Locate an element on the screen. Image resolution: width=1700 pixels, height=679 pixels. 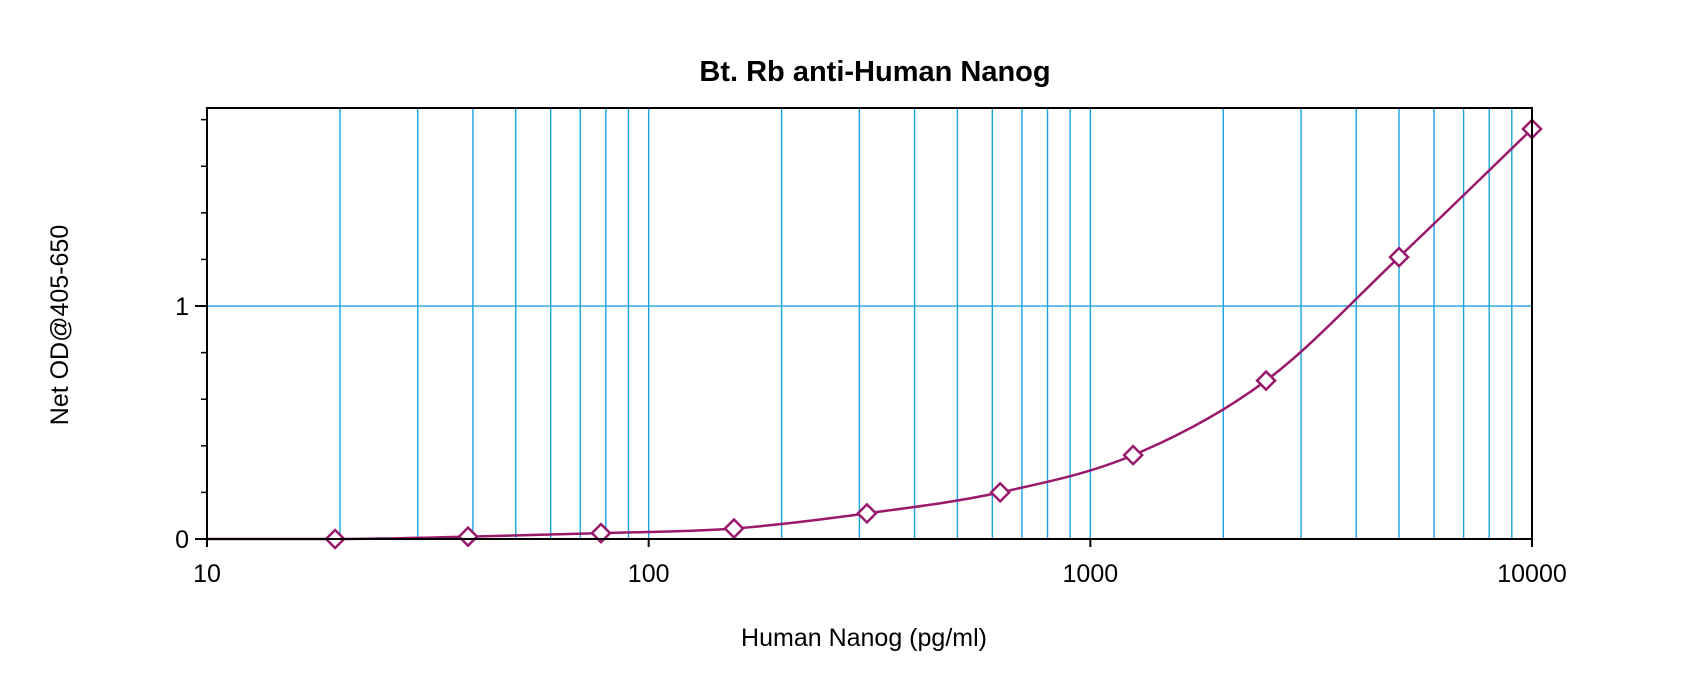
x-axis-ticks: 10 100 1000 10000 is located at coordinates (880, 563).